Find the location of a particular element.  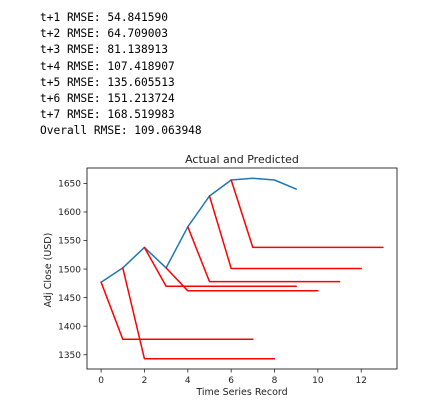

rmse-line-t7: t+7 RMSE: 168.519983 is located at coordinates (107, 115).